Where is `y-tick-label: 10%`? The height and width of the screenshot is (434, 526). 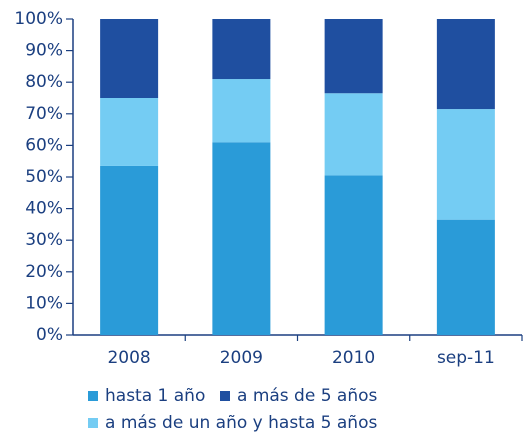
y-tick-label: 10% is located at coordinates (44, 303).